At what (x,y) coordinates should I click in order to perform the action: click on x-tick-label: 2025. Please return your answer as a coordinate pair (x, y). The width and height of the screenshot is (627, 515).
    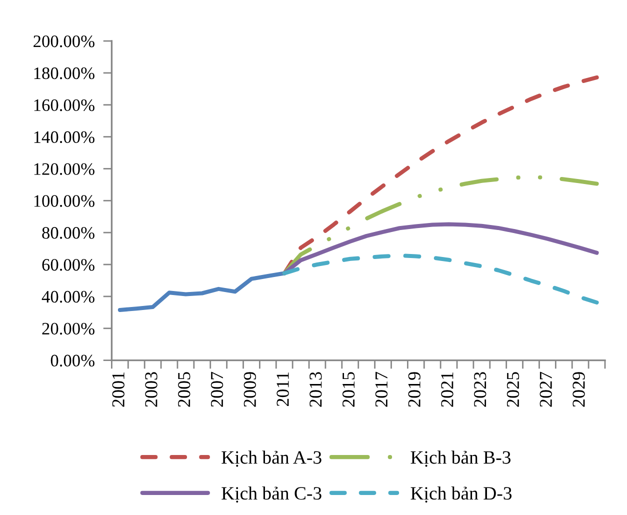
    Looking at the image, I should click on (513, 389).